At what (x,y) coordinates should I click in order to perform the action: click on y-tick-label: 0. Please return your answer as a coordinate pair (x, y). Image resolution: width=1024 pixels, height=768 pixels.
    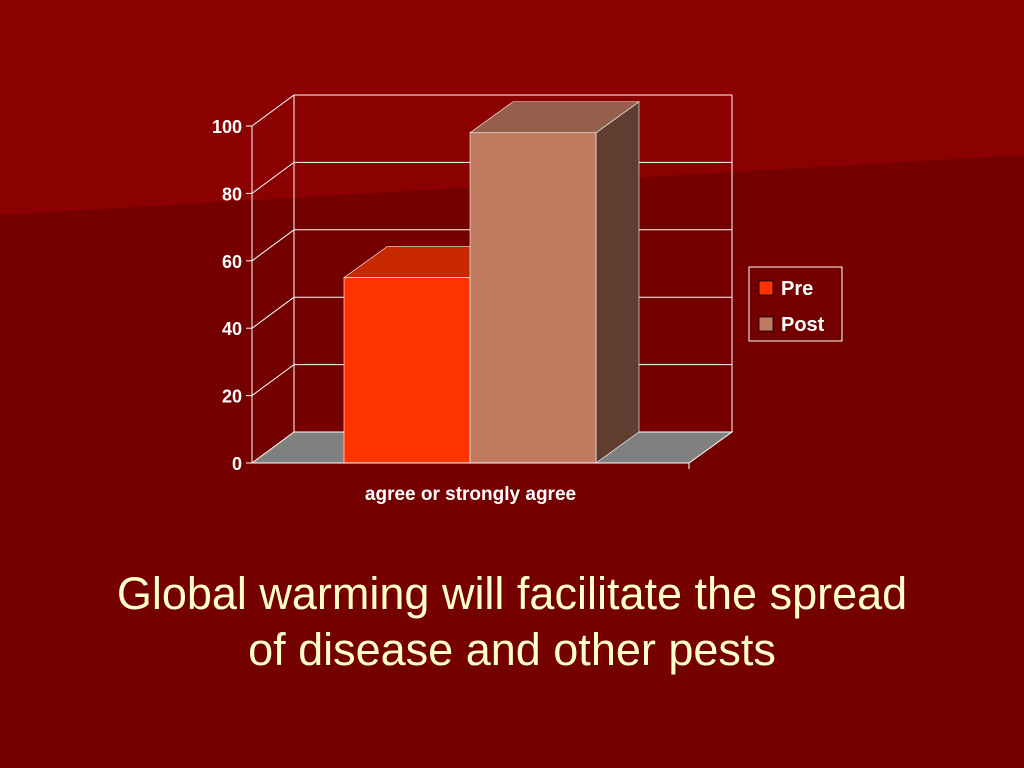
    Looking at the image, I should click on (237, 464).